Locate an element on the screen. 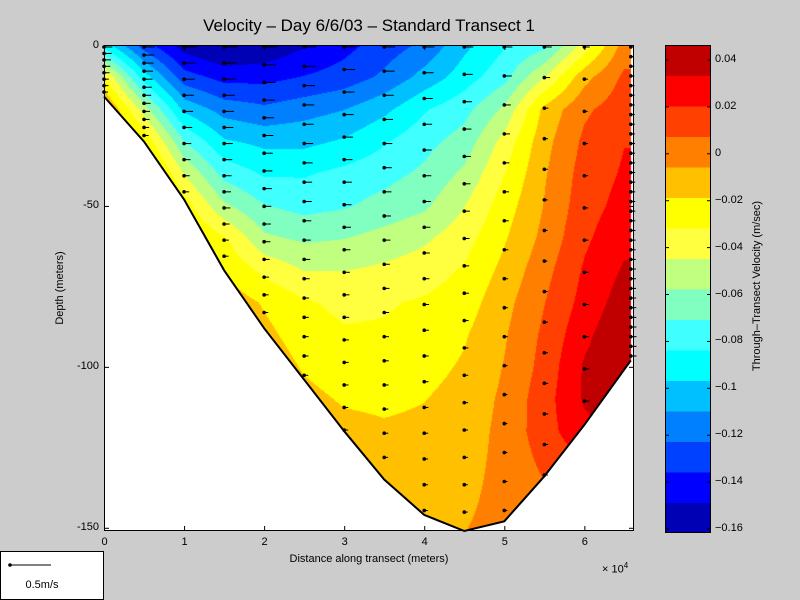 The width and height of the screenshot is (800, 600). x-tick-label: 4 is located at coordinates (424, 542).